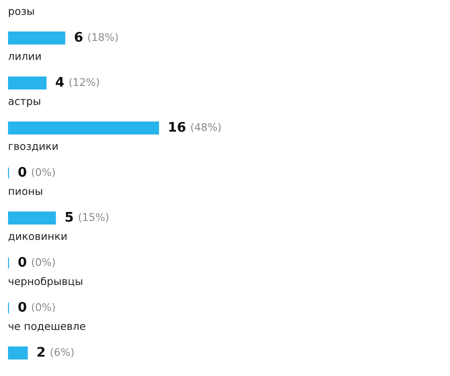 The width and height of the screenshot is (450, 376). I want to click on data-label: 6 (18%), so click(96, 37).